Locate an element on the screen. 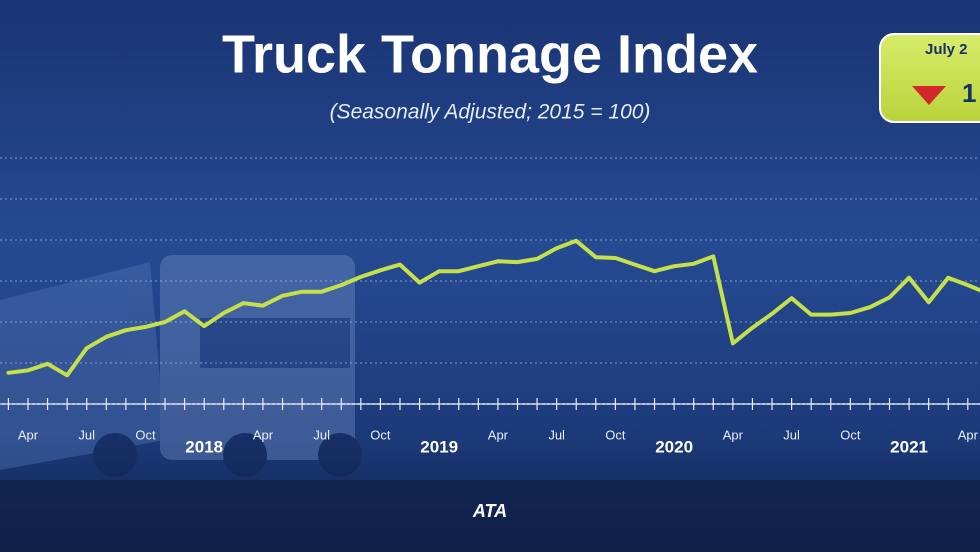  badge-arrow is located at coordinates (929, 95).